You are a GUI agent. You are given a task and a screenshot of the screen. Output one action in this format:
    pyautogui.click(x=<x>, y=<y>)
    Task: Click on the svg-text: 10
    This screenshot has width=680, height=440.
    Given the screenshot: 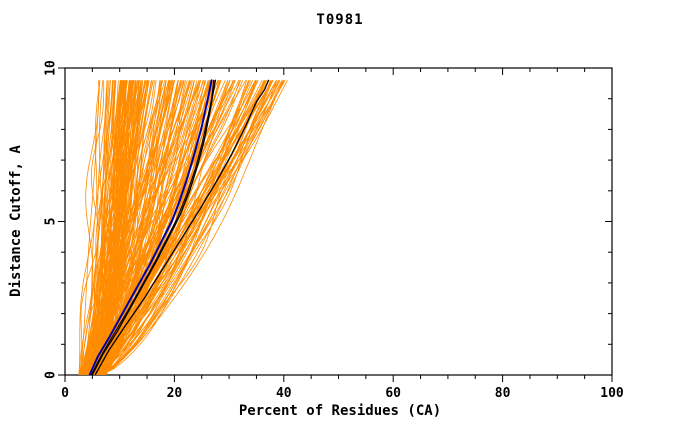 What is the action you would take?
    pyautogui.click(x=51, y=68)
    